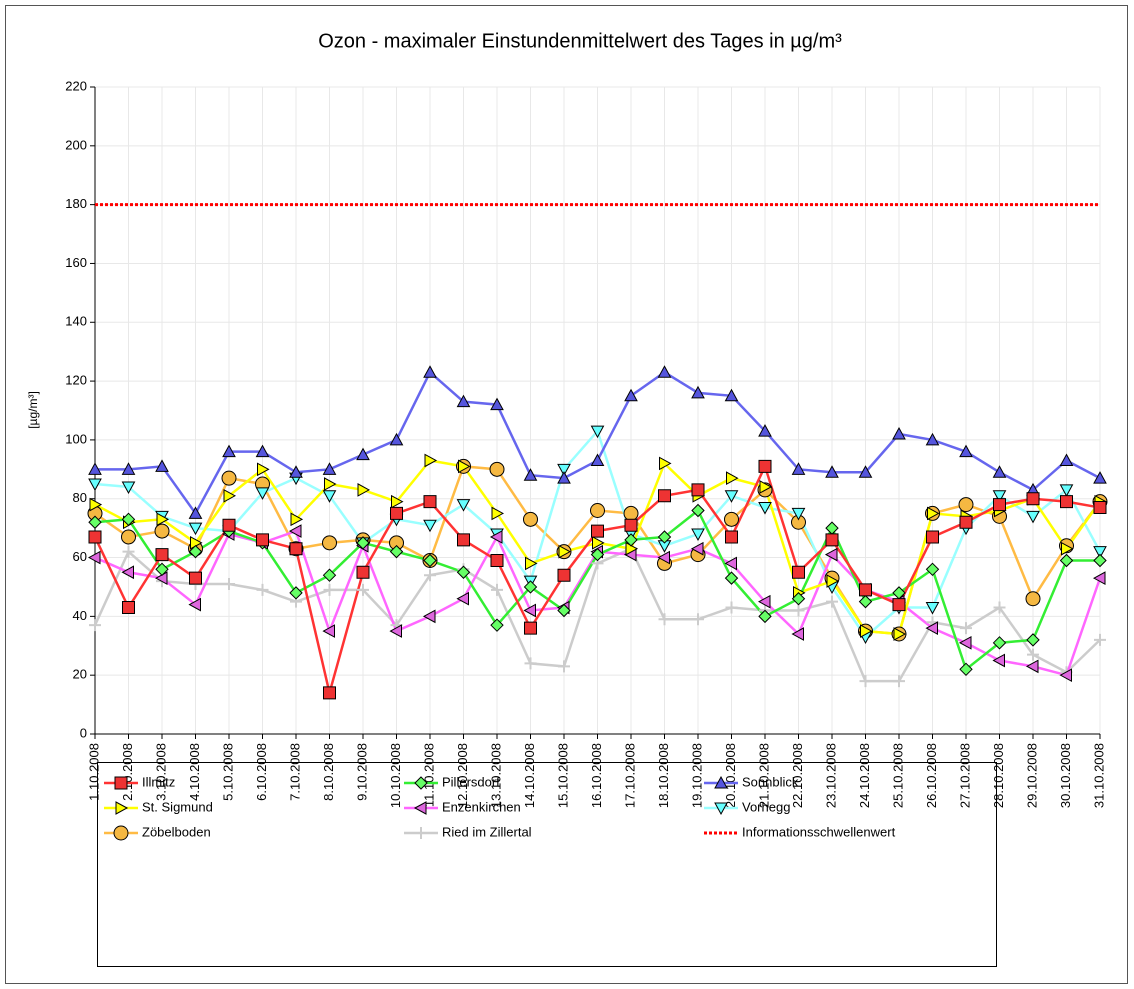  I want to click on x-tick-label: 22.10.2008, so click(797, 775).